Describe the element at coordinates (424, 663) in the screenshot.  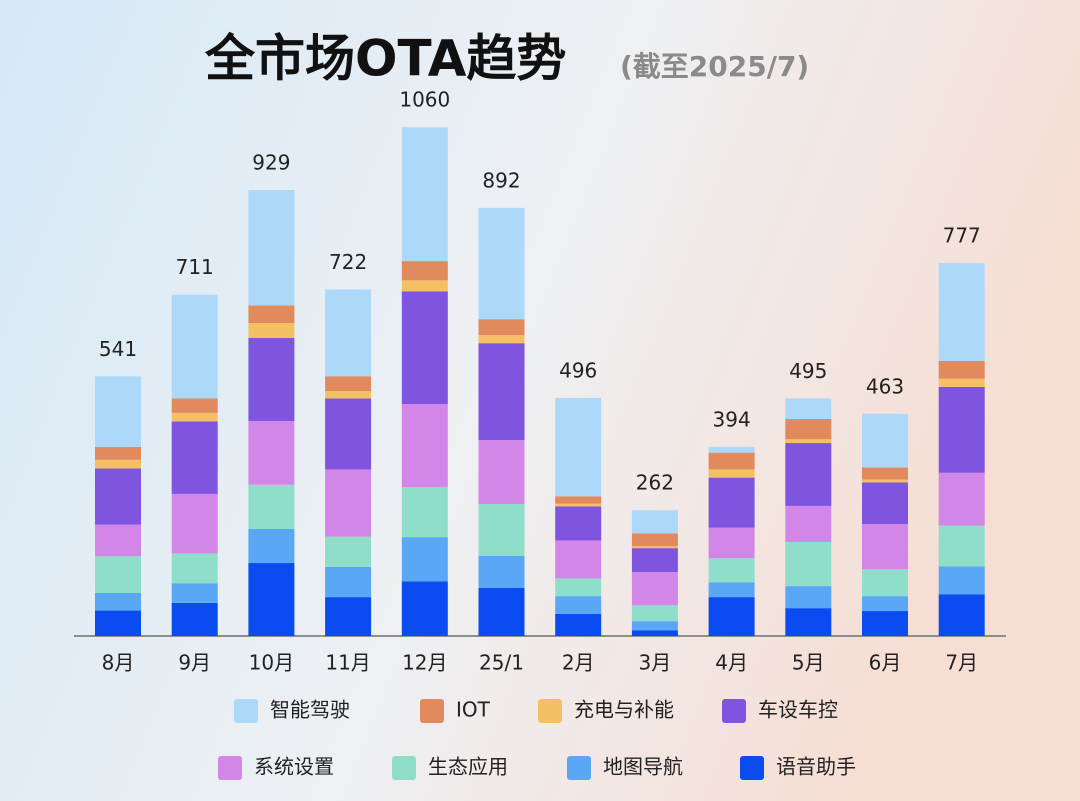
I see `x-tick-label: 12月` at that location.